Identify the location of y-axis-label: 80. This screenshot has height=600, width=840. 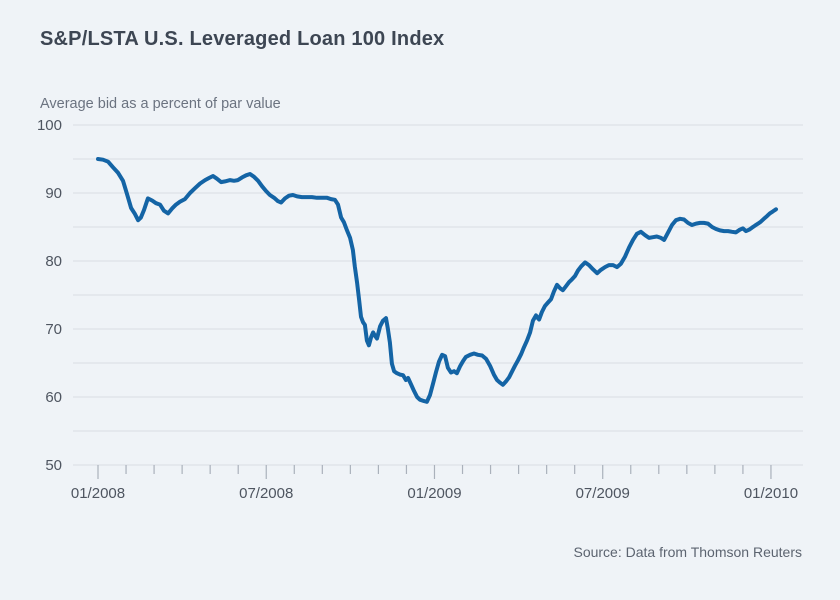
(53, 261).